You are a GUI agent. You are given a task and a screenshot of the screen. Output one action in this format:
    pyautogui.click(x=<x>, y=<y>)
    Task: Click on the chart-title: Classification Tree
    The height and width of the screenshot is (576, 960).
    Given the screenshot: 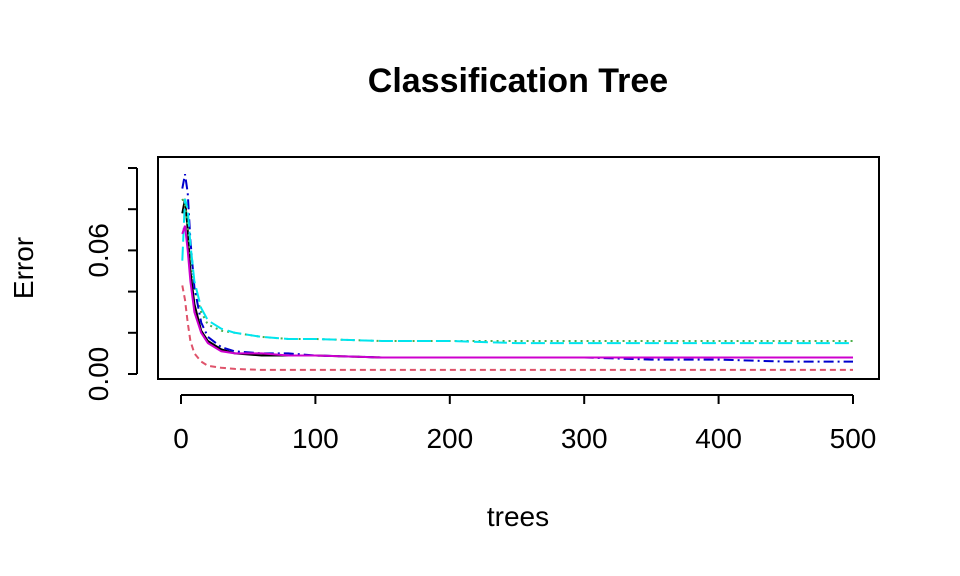 What is the action you would take?
    pyautogui.click(x=518, y=81)
    